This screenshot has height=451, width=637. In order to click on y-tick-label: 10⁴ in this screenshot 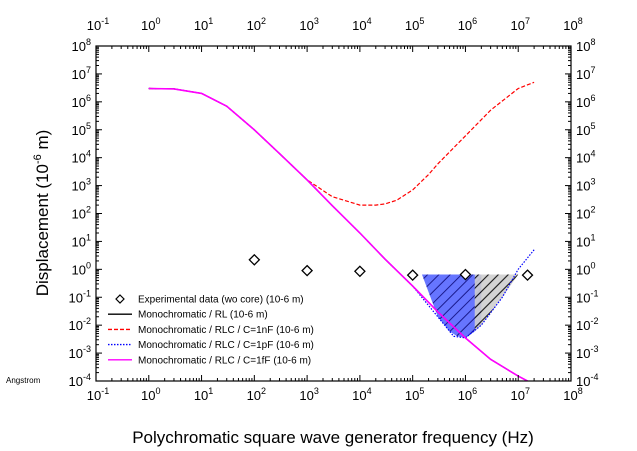, I will do `click(81, 157)`.